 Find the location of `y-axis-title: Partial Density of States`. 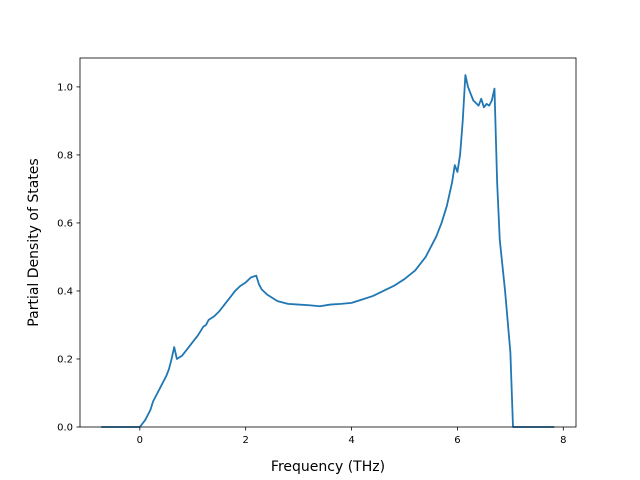

y-axis-title: Partial Density of States is located at coordinates (34, 242).